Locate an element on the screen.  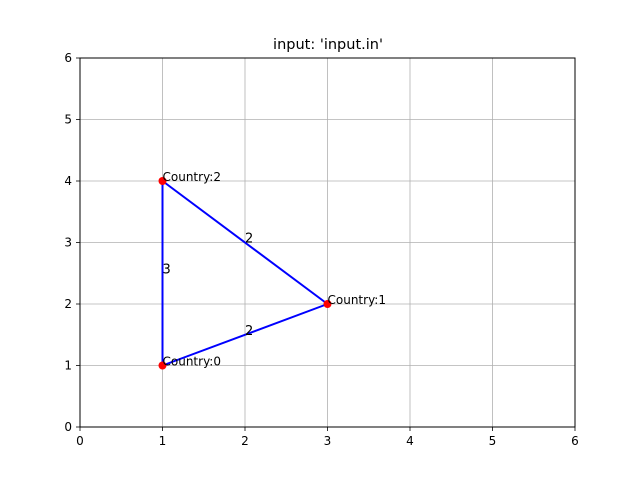
y-tick-label: 6 is located at coordinates (68, 58).